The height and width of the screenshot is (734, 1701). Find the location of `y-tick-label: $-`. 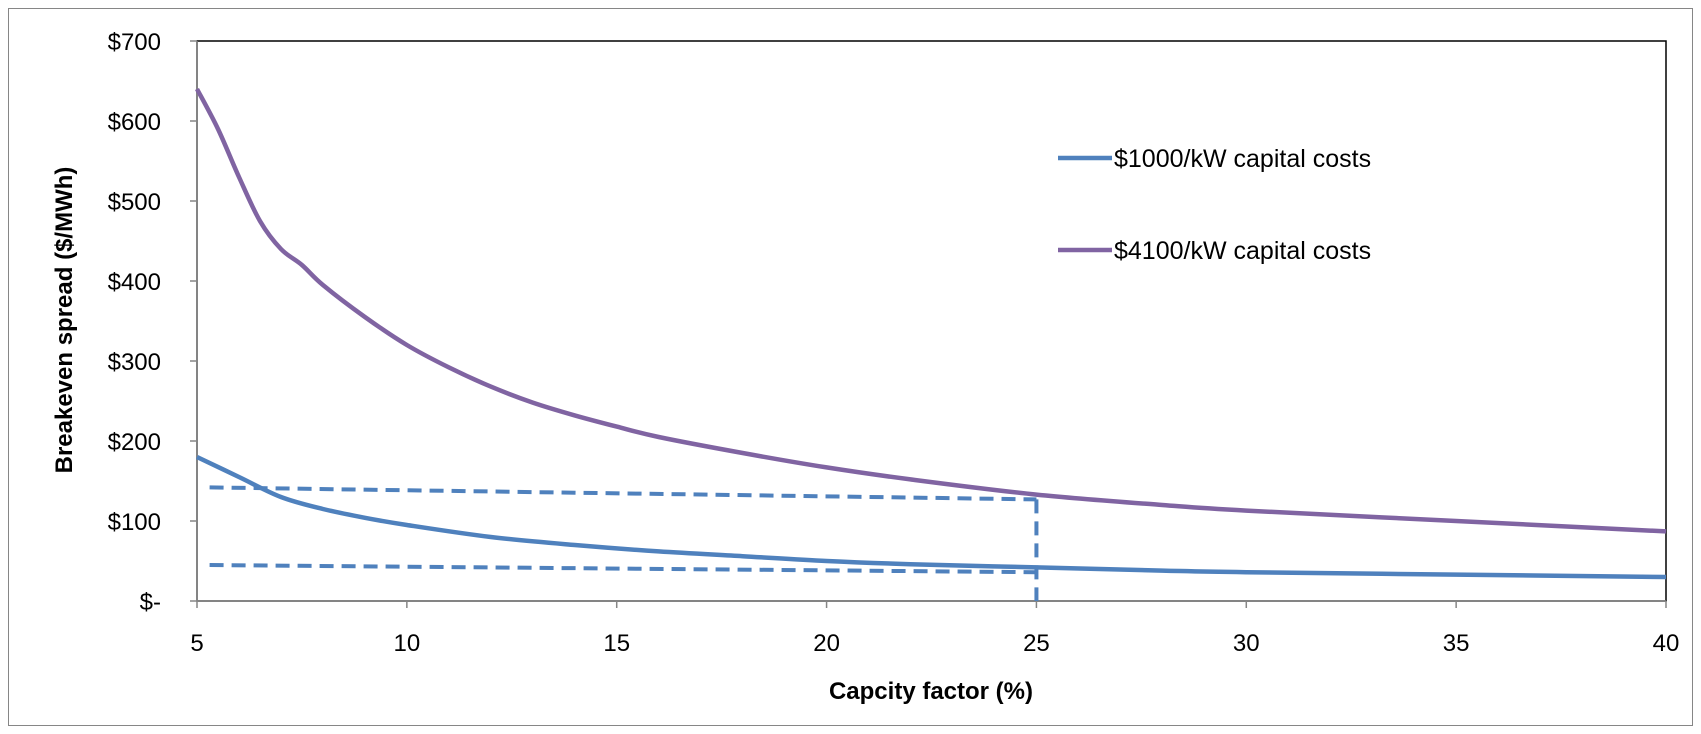

y-tick-label: $- is located at coordinates (150, 602).